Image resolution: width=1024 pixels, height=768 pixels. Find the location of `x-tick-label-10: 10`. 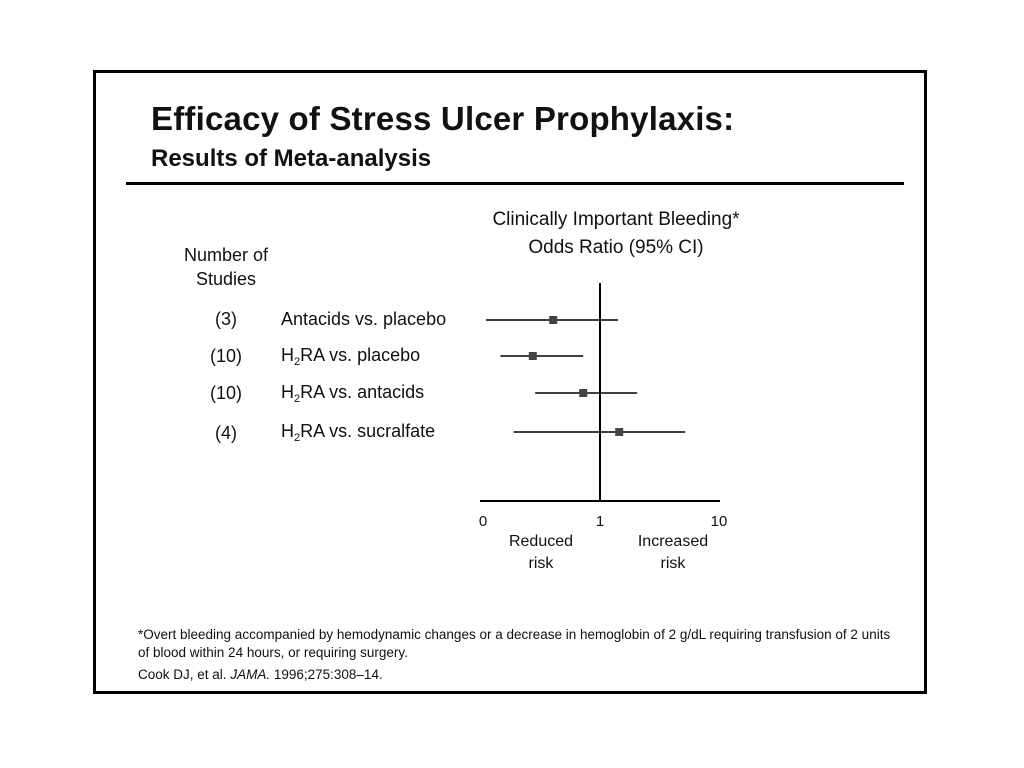

x-tick-label-10: 10 is located at coordinates (719, 521).